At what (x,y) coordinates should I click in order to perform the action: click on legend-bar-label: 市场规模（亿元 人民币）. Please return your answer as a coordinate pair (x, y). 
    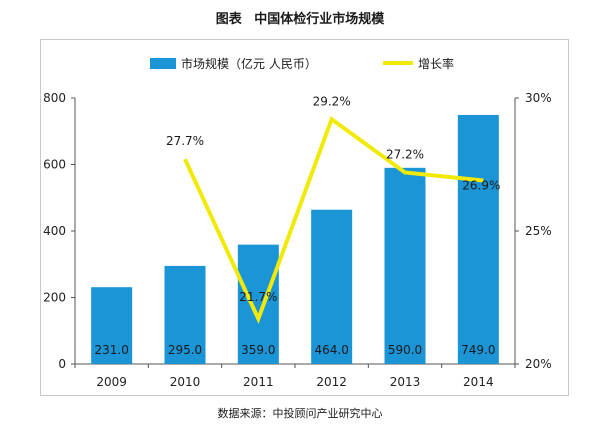
    Looking at the image, I should click on (249, 63).